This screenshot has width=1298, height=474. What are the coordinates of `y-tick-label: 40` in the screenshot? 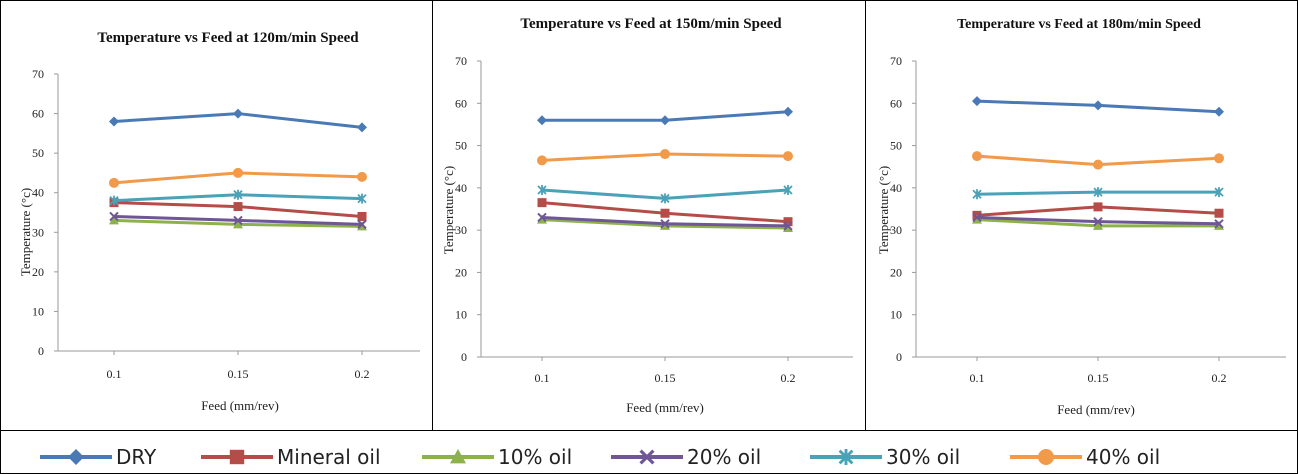 It's located at (896, 188).